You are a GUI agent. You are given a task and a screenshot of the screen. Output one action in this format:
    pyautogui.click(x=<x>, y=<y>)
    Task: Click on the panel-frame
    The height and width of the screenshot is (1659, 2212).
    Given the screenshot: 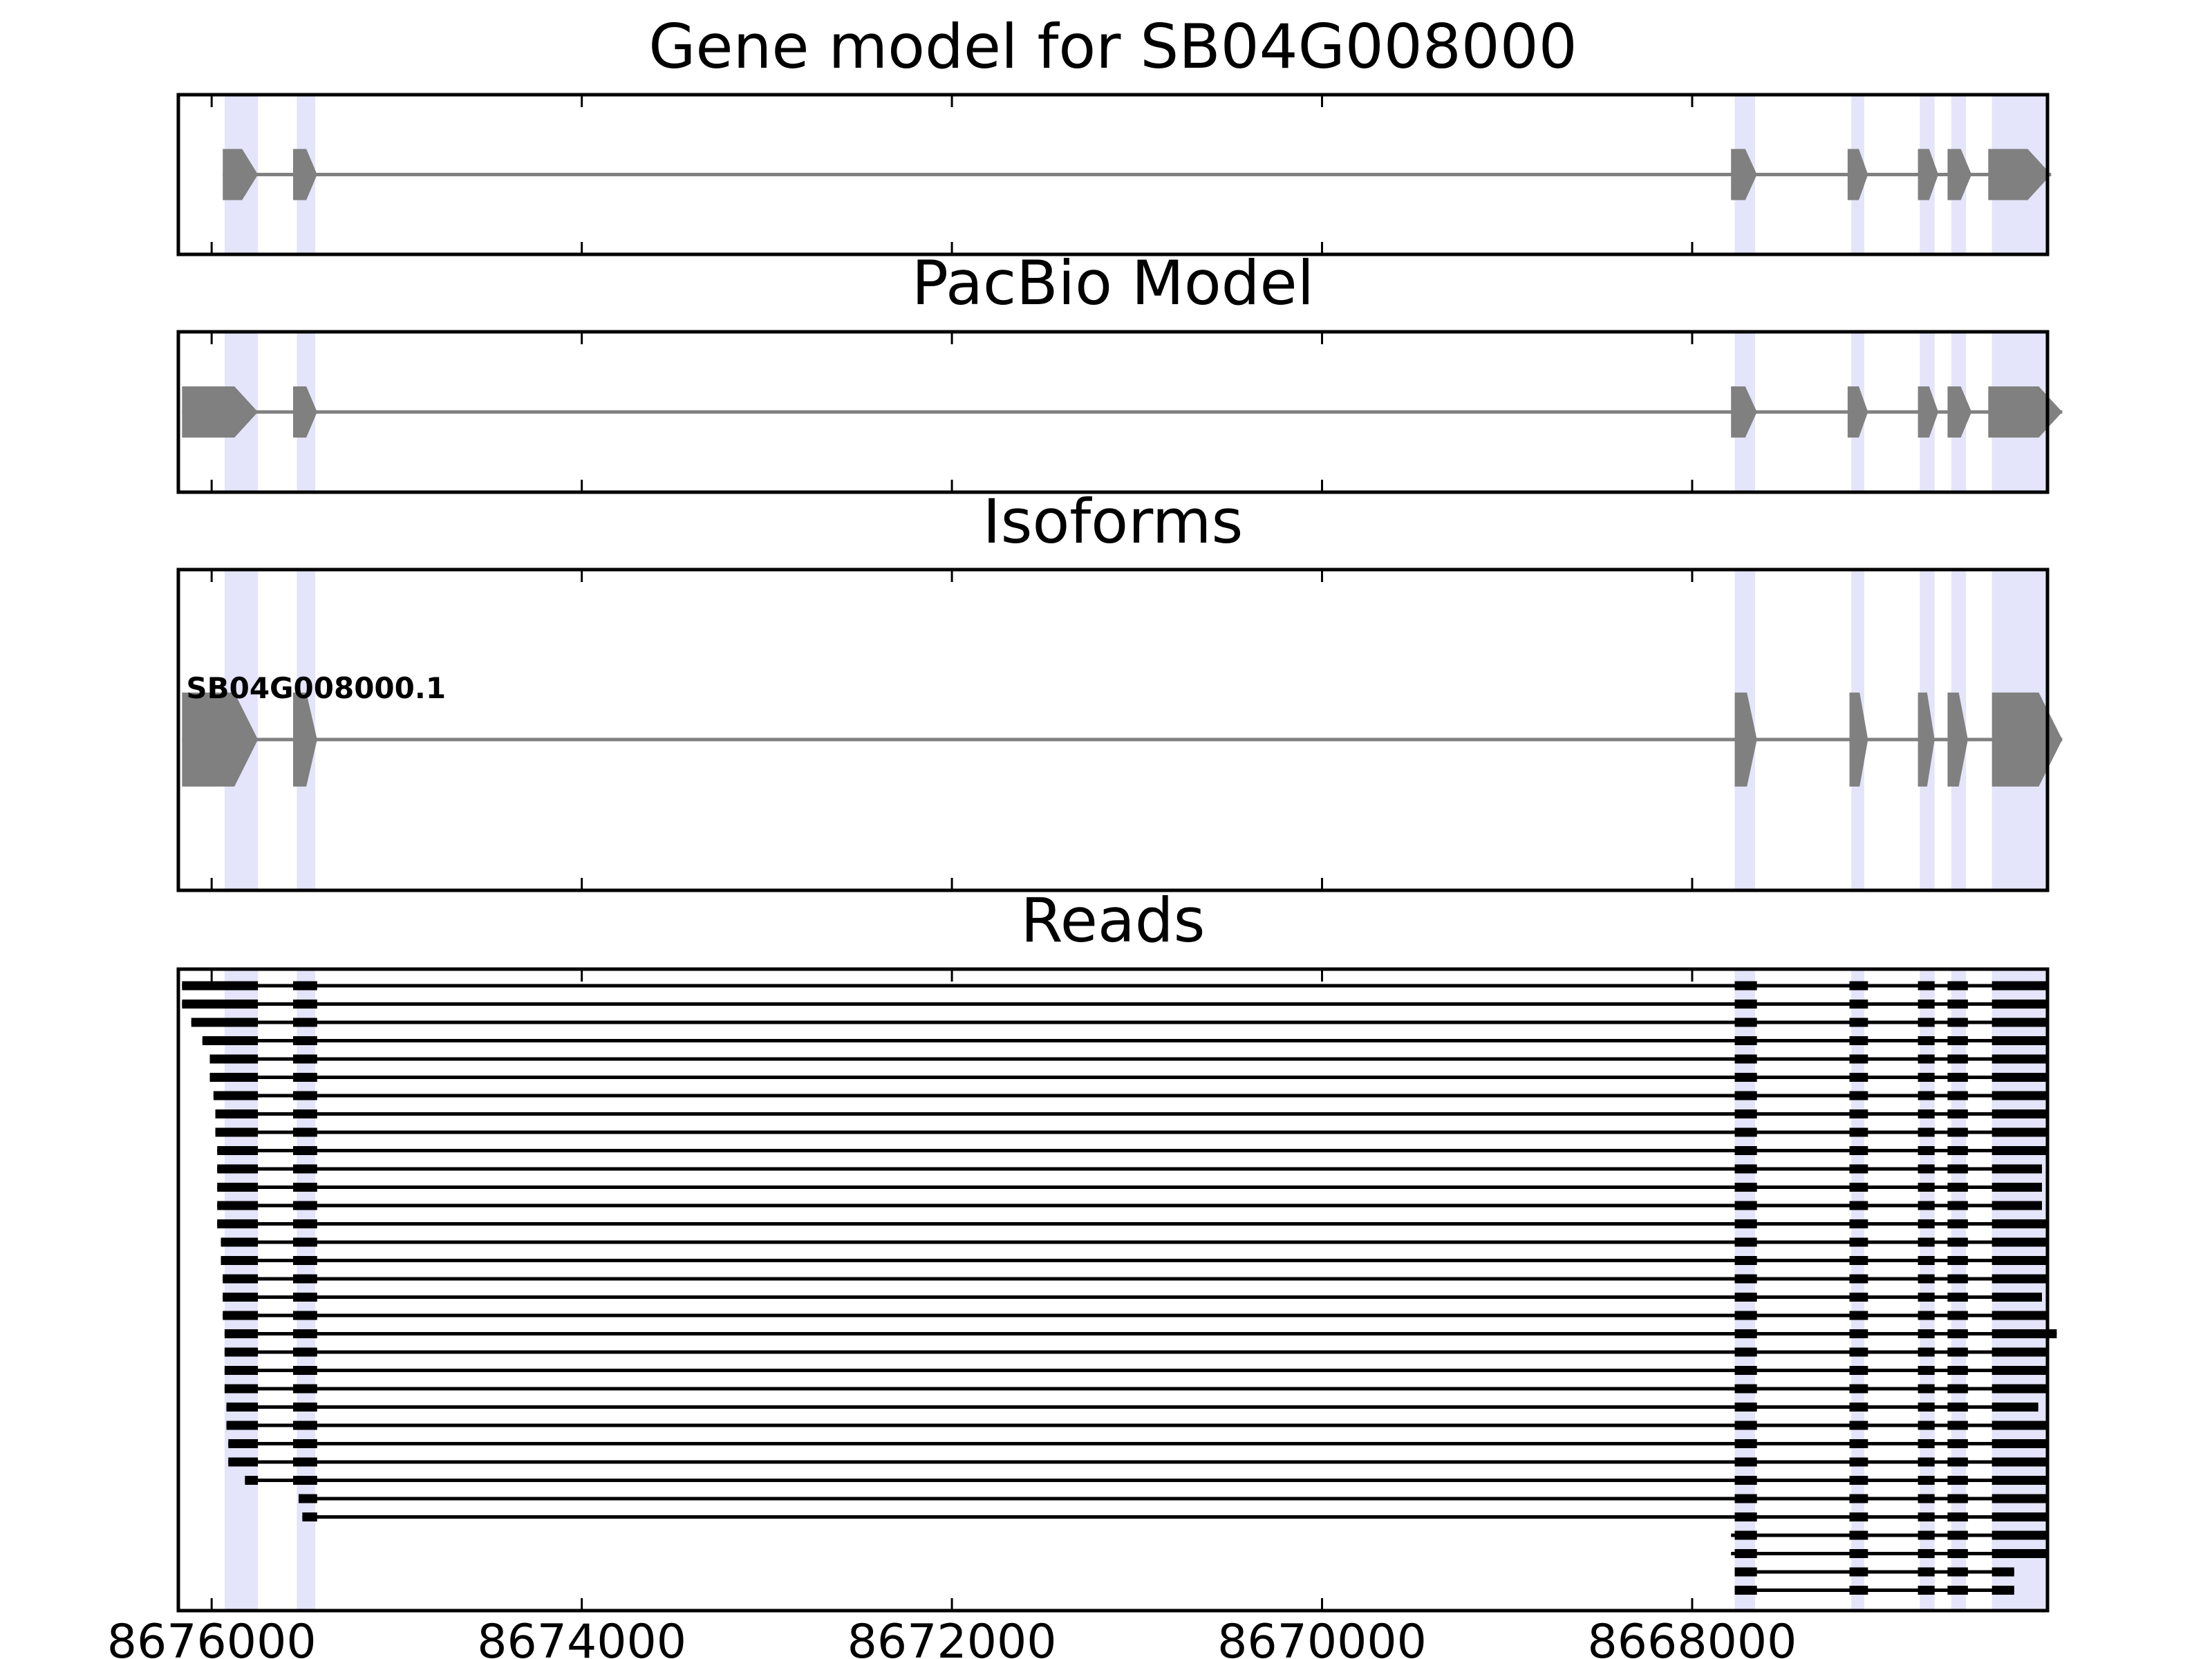 What is the action you would take?
    pyautogui.click(x=1113, y=174)
    